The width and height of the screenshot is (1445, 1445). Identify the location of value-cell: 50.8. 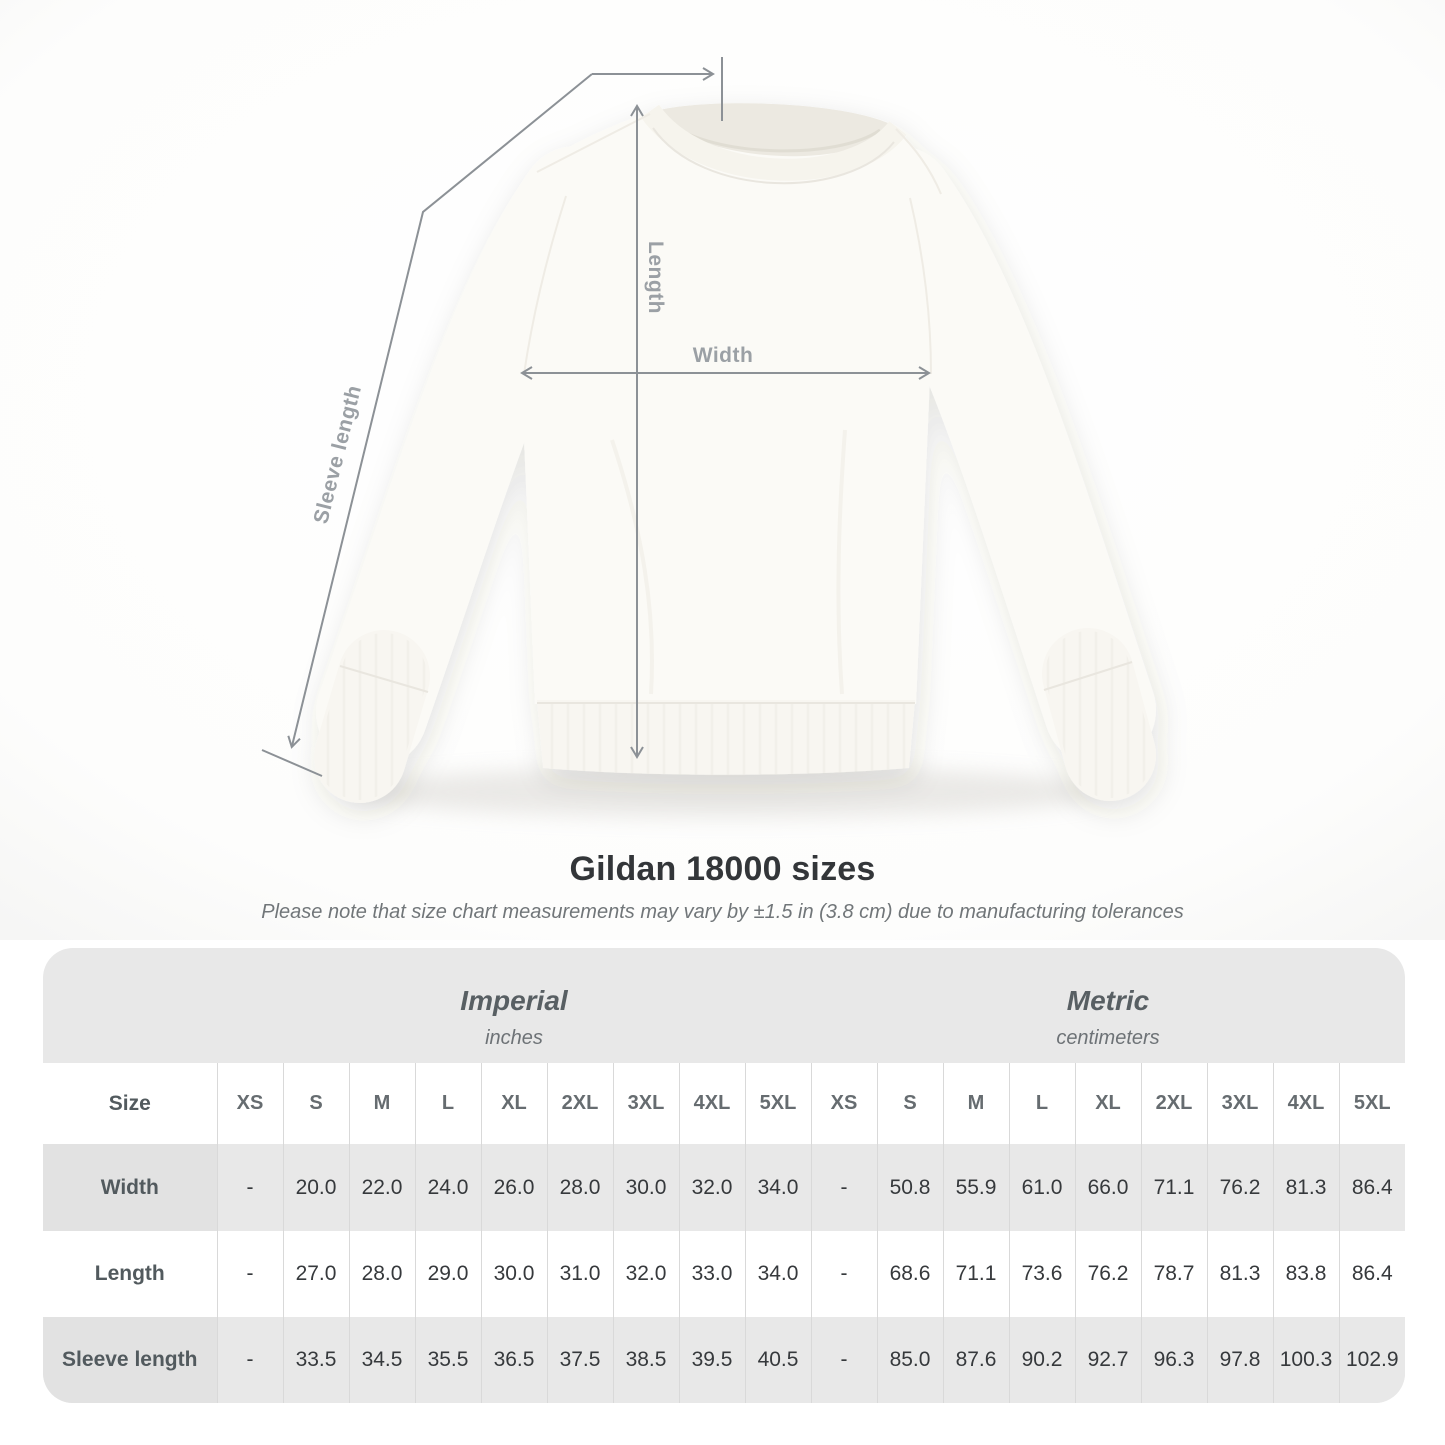
(910, 1187).